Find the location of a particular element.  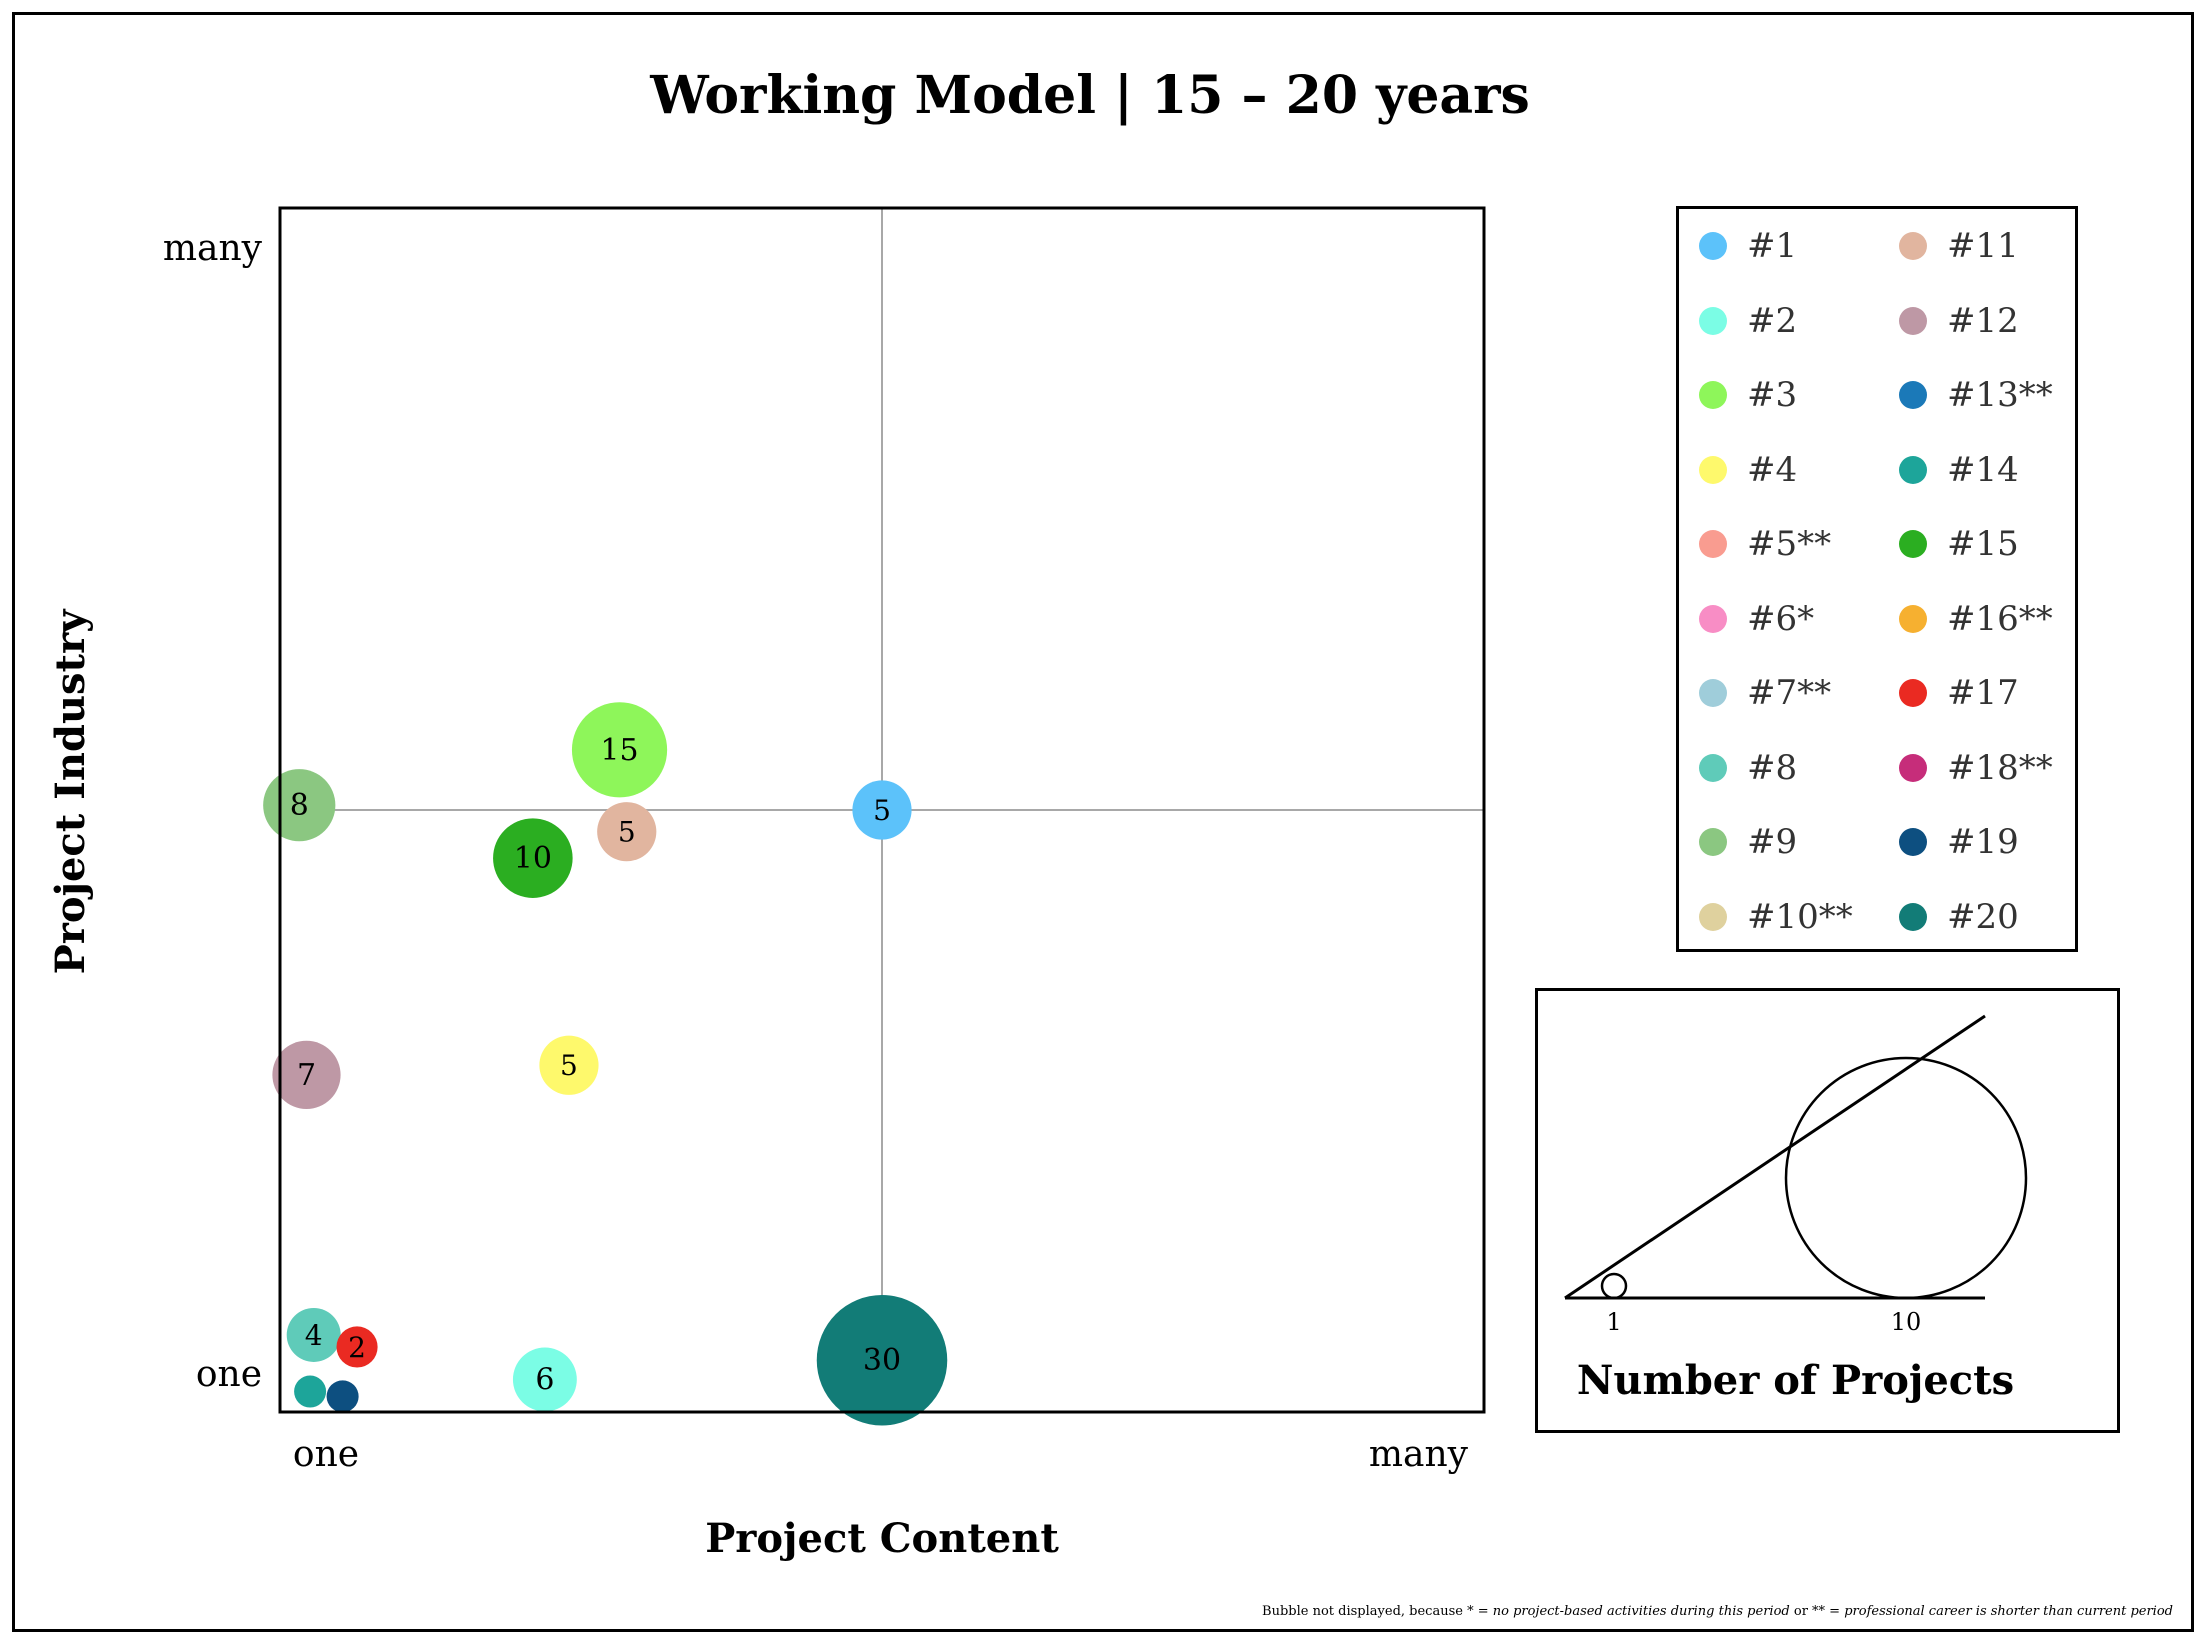

legend-entry-18: #18** is located at coordinates (1976, 768).